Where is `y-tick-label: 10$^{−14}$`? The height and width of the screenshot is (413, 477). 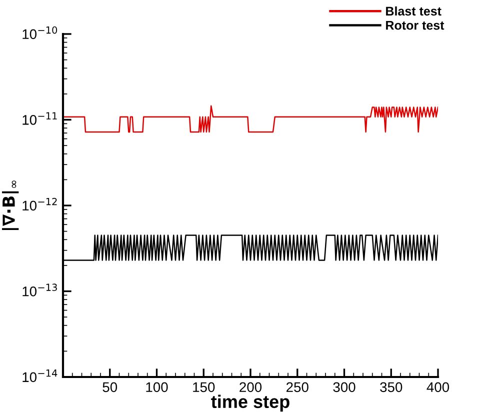 y-tick-label: 10$^{−14}$ is located at coordinates (40, 376).